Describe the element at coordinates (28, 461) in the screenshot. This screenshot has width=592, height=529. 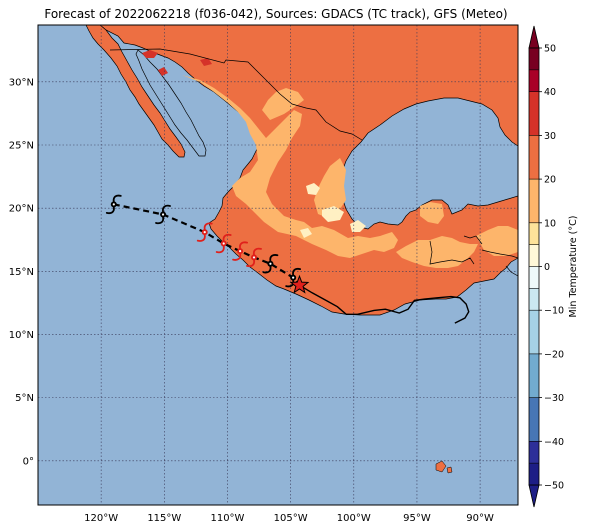
I see `latitude-tick-label: 0°` at that location.